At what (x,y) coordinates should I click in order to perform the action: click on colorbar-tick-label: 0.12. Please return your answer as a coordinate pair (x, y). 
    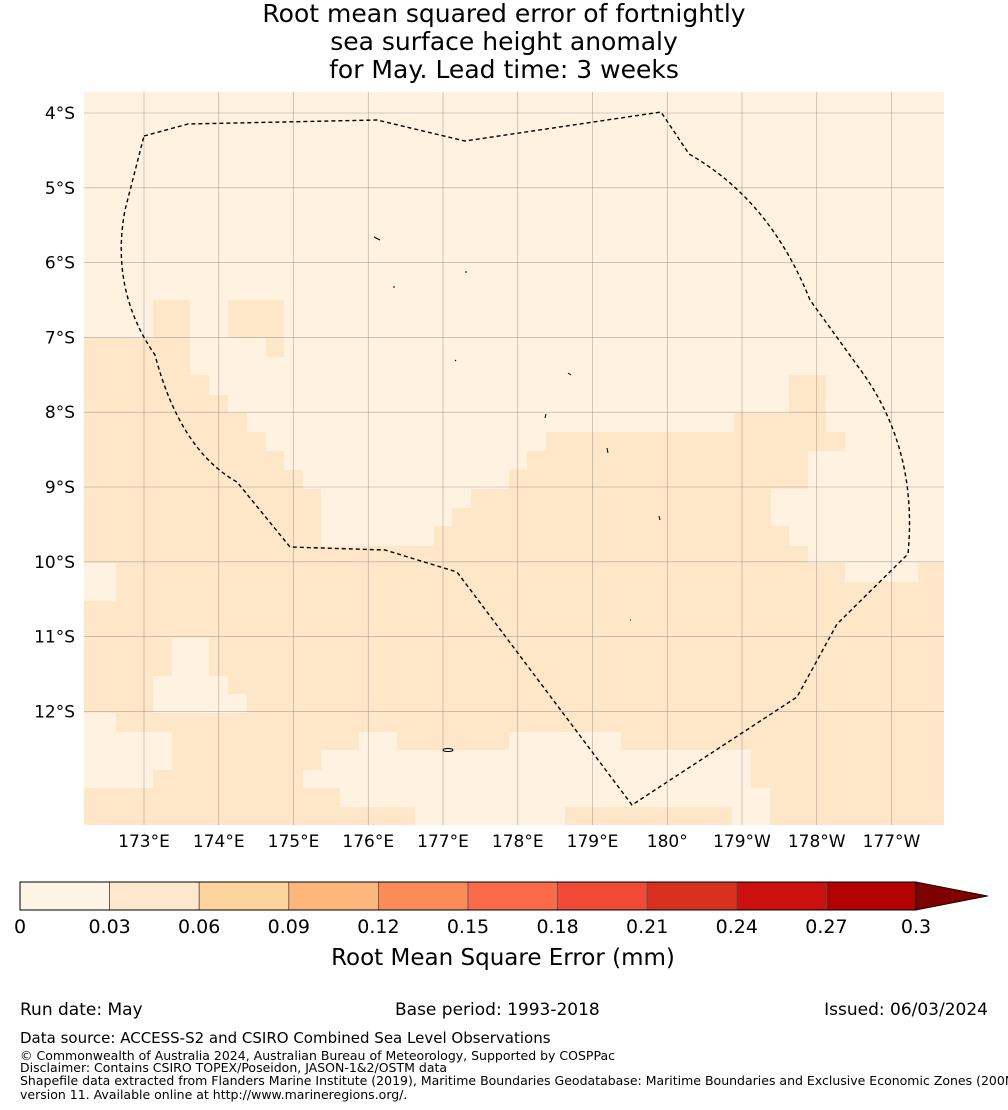
    Looking at the image, I should click on (378, 927).